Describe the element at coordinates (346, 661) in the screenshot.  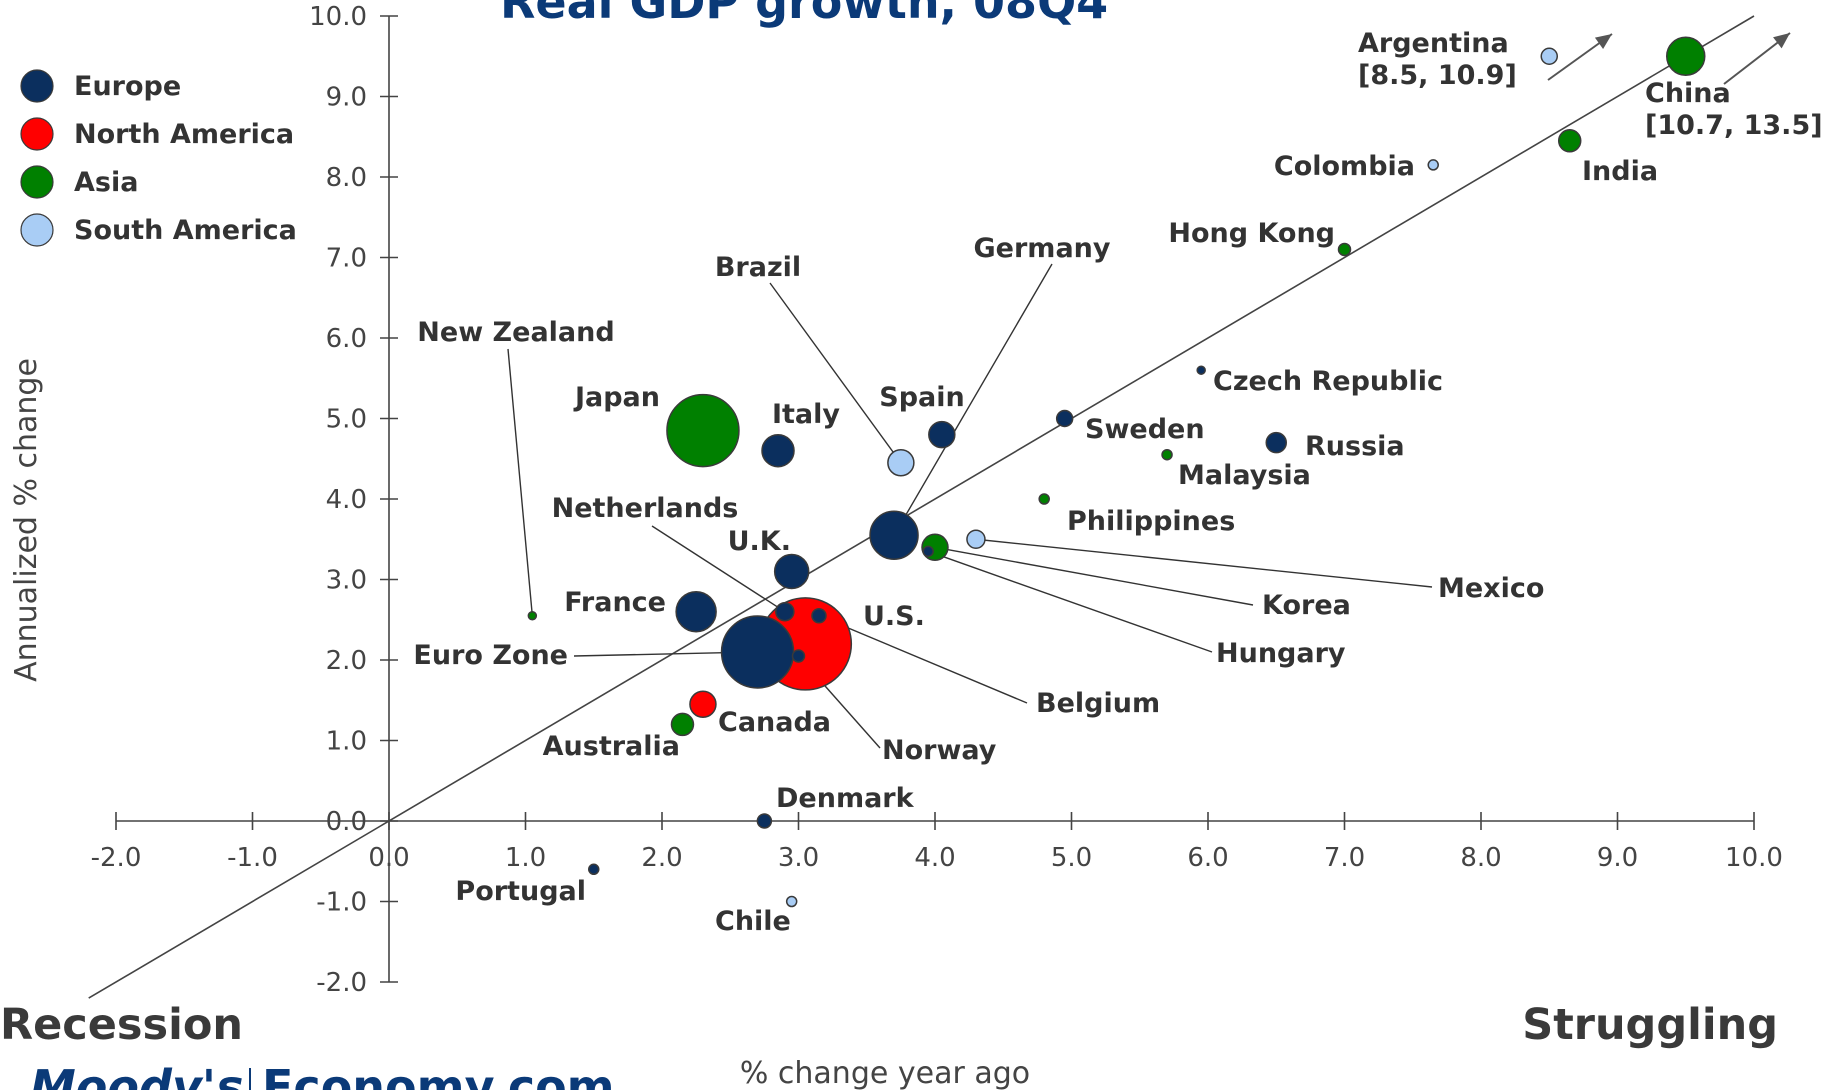
I see `y-tick-label: 2.0` at that location.